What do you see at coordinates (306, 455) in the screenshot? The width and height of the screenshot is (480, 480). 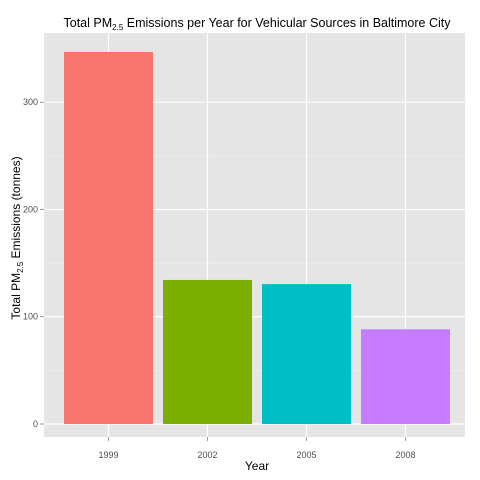 I see `x-tick-label: 2005` at bounding box center [306, 455].